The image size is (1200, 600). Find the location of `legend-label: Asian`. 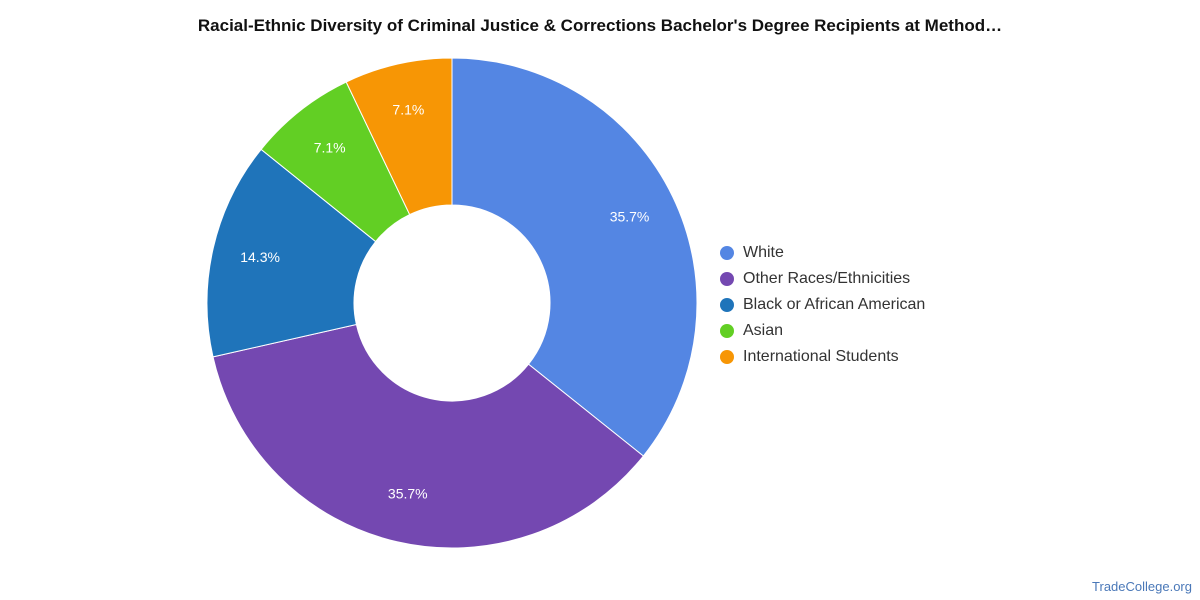

legend-label: Asian is located at coordinates (763, 330).